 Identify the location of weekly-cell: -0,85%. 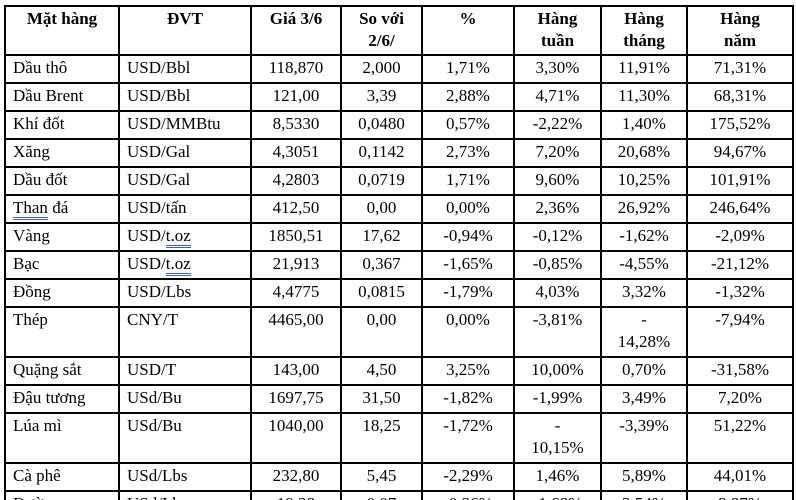
(557, 265).